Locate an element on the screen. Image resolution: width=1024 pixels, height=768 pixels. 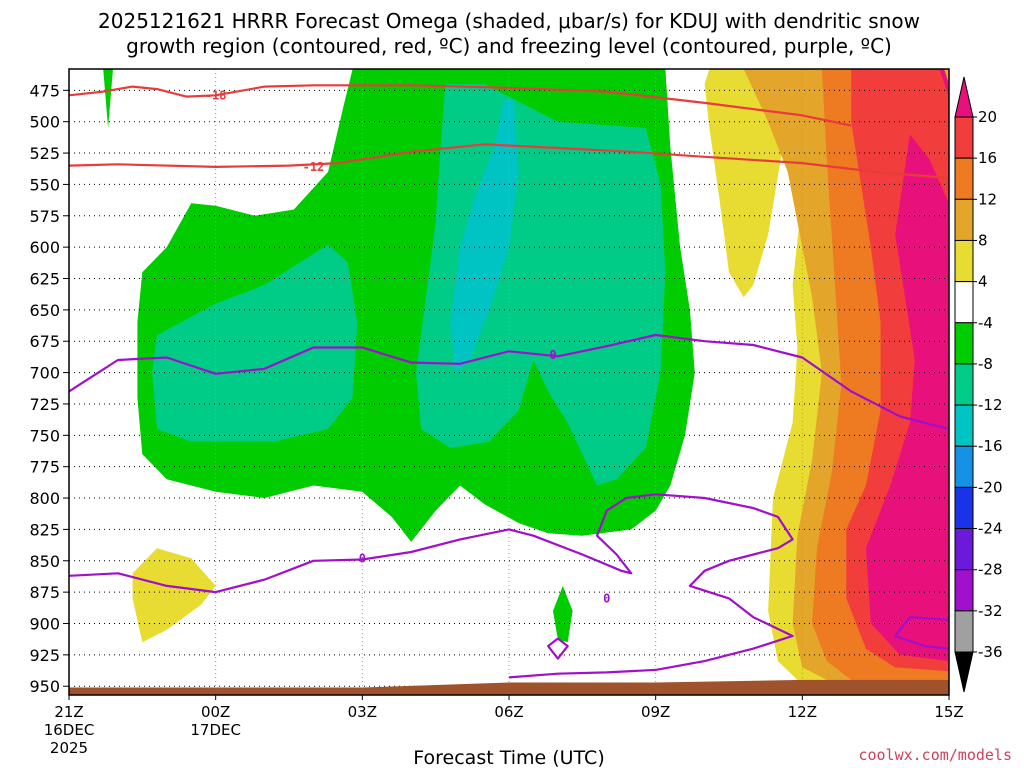
colorbar-top-triangle is located at coordinates (964, 97).